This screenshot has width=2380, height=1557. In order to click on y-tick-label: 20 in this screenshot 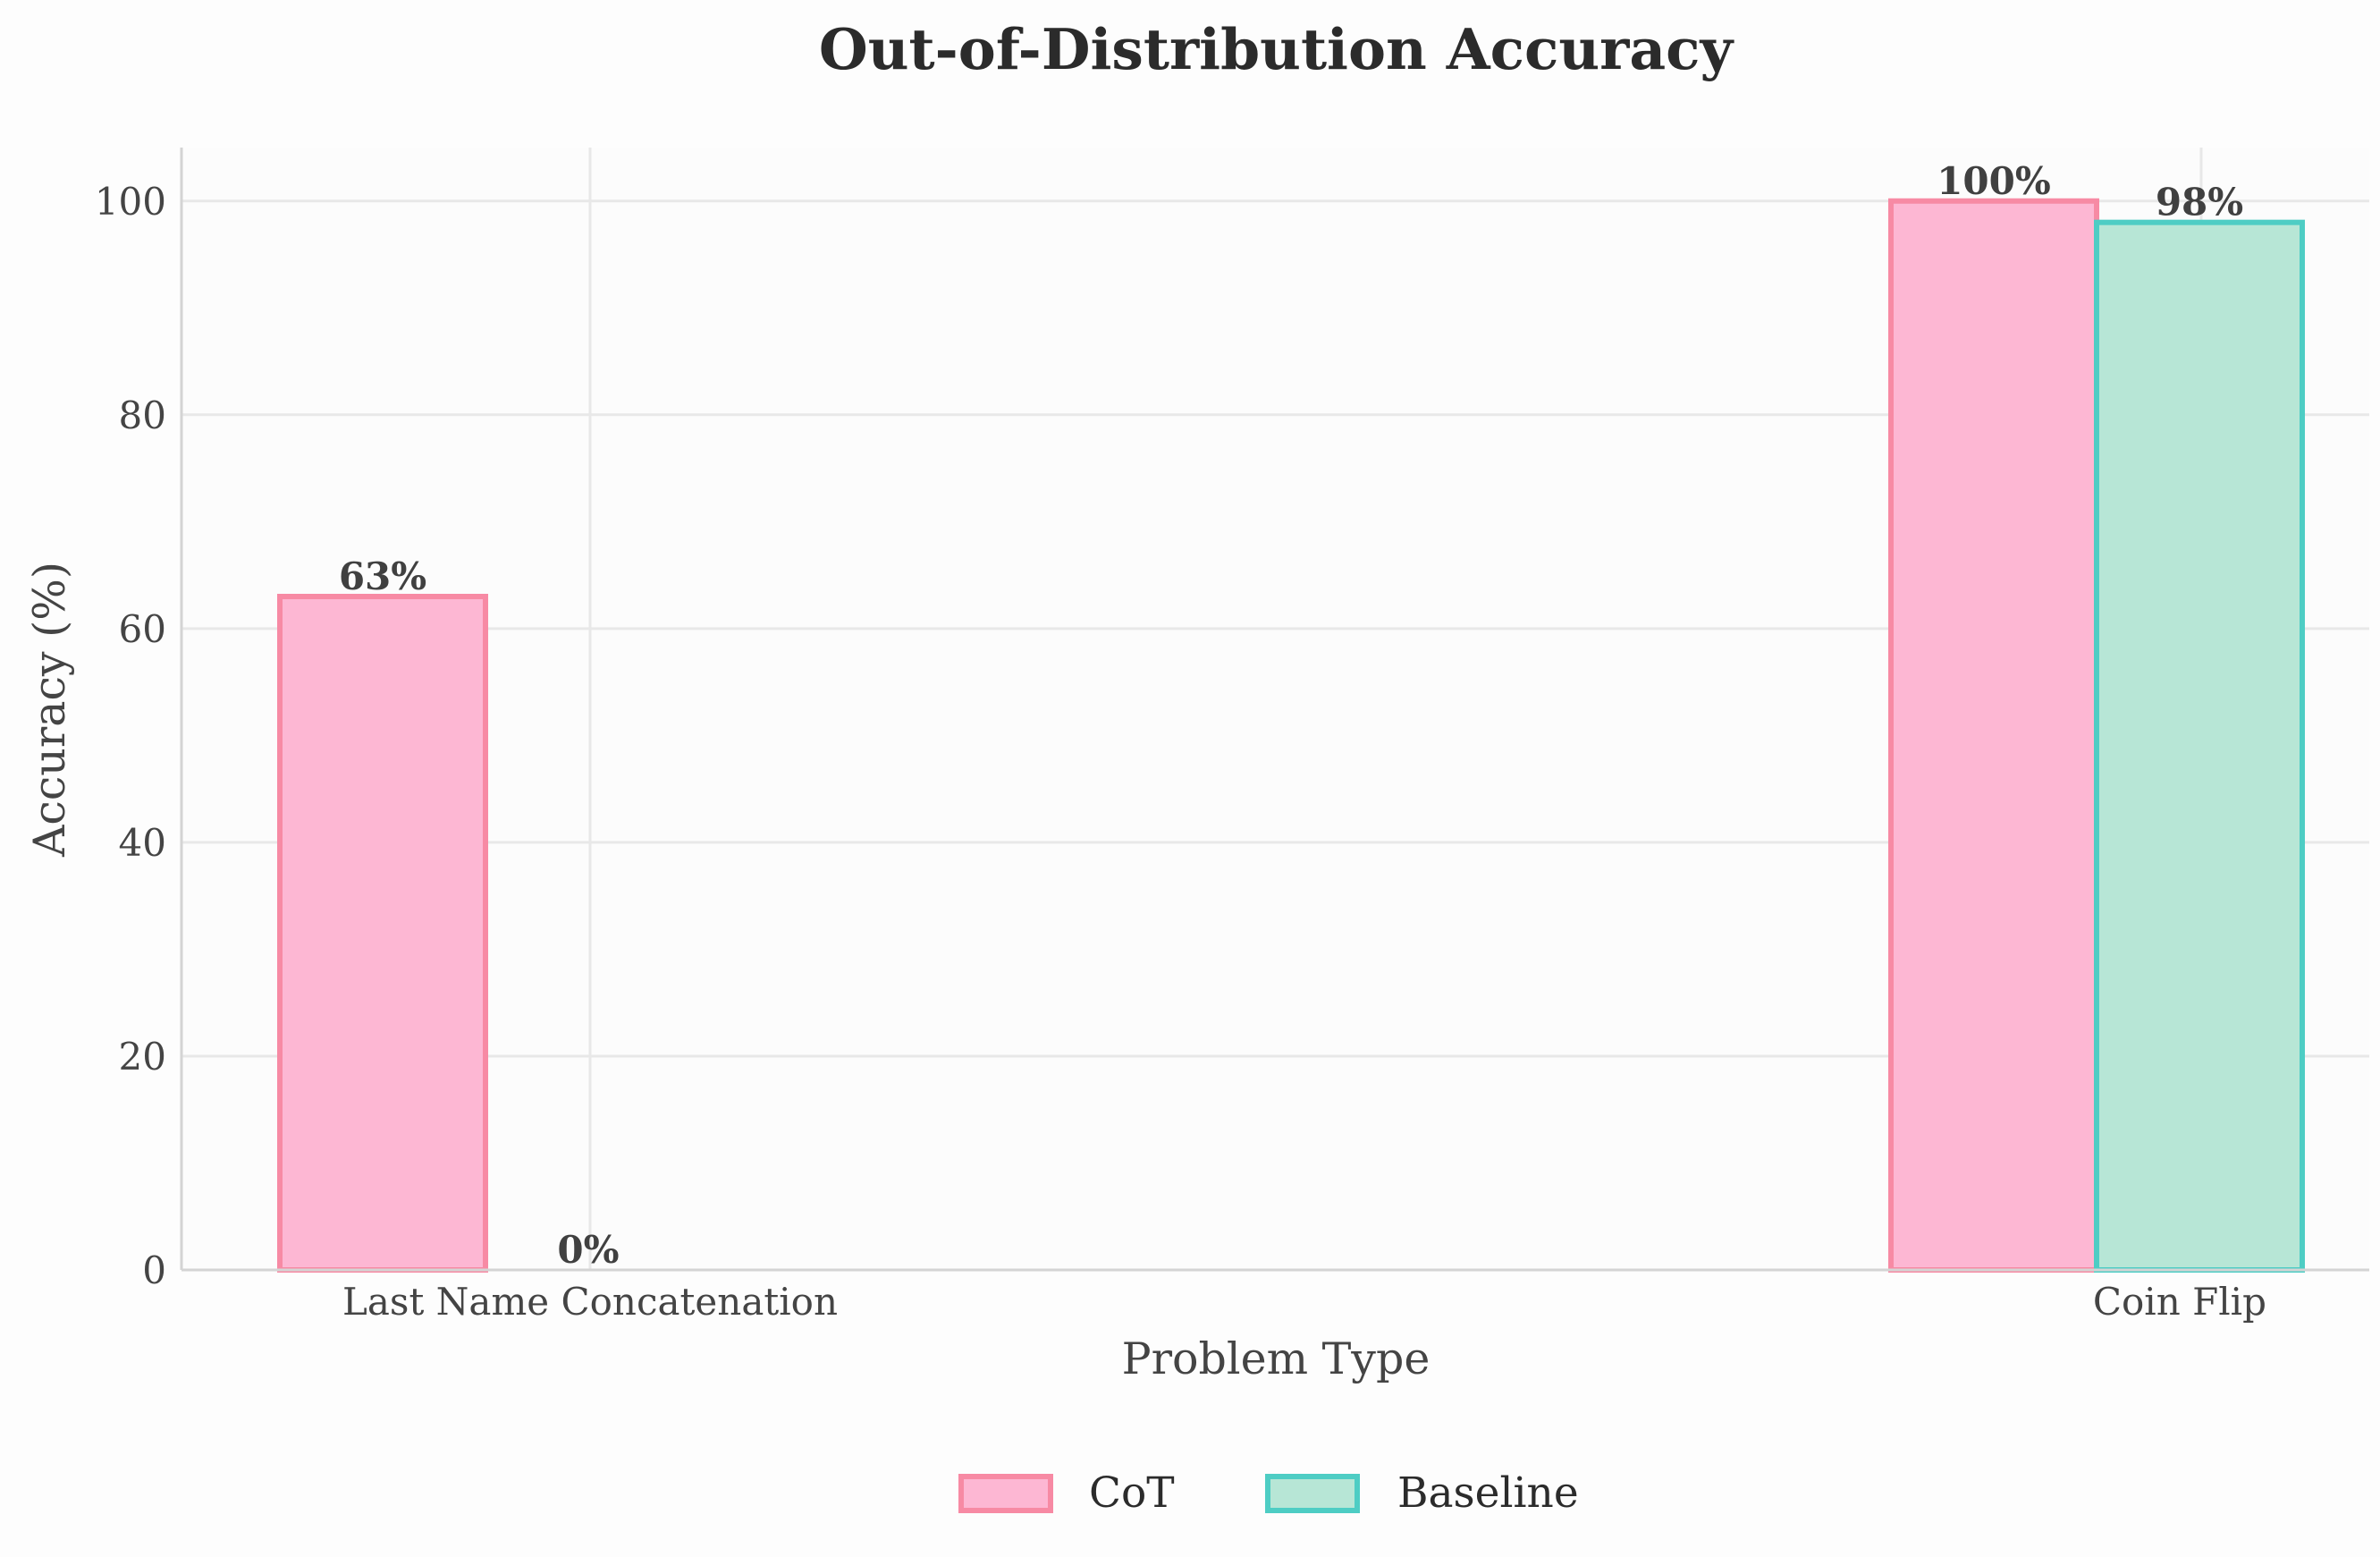, I will do `click(142, 1057)`.